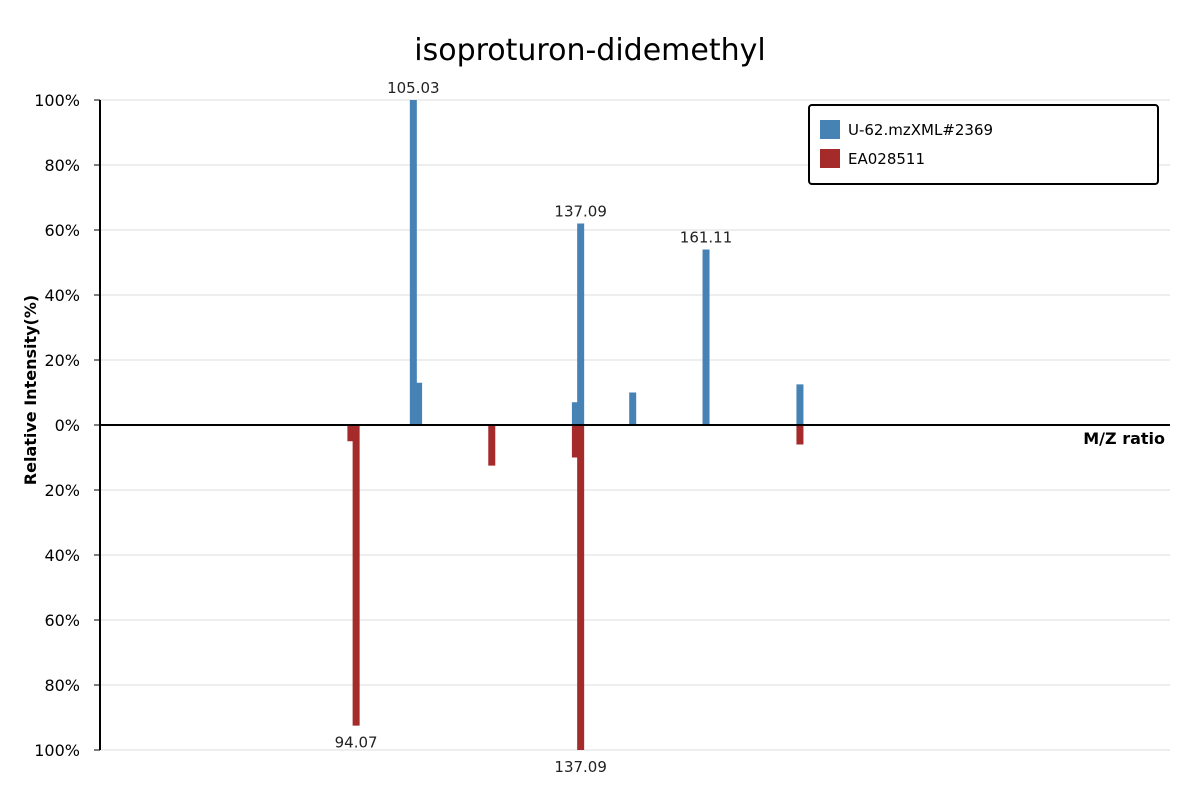 The image size is (1200, 800). I want to click on y-axis-label: Relative Intensity(%), so click(30, 390).